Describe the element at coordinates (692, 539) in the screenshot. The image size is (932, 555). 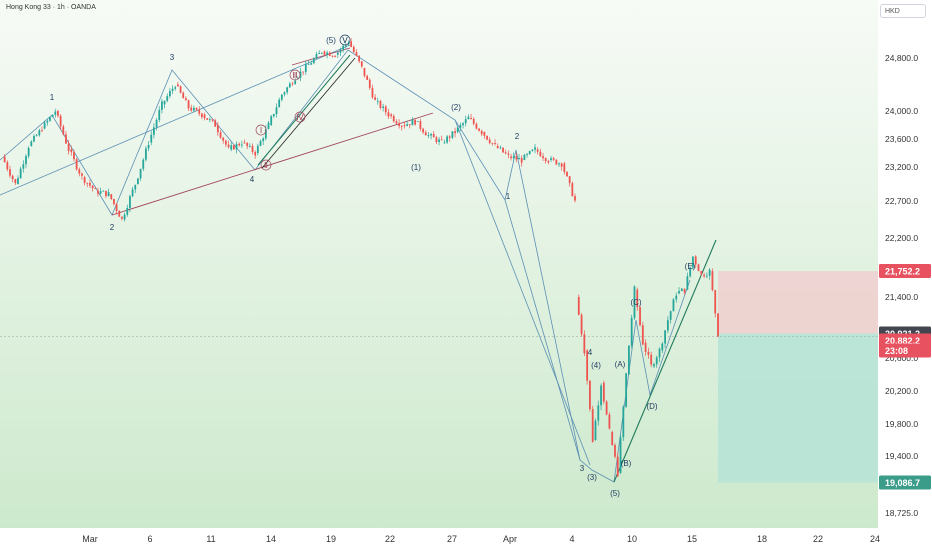
I see `time-tick-label: 15` at that location.